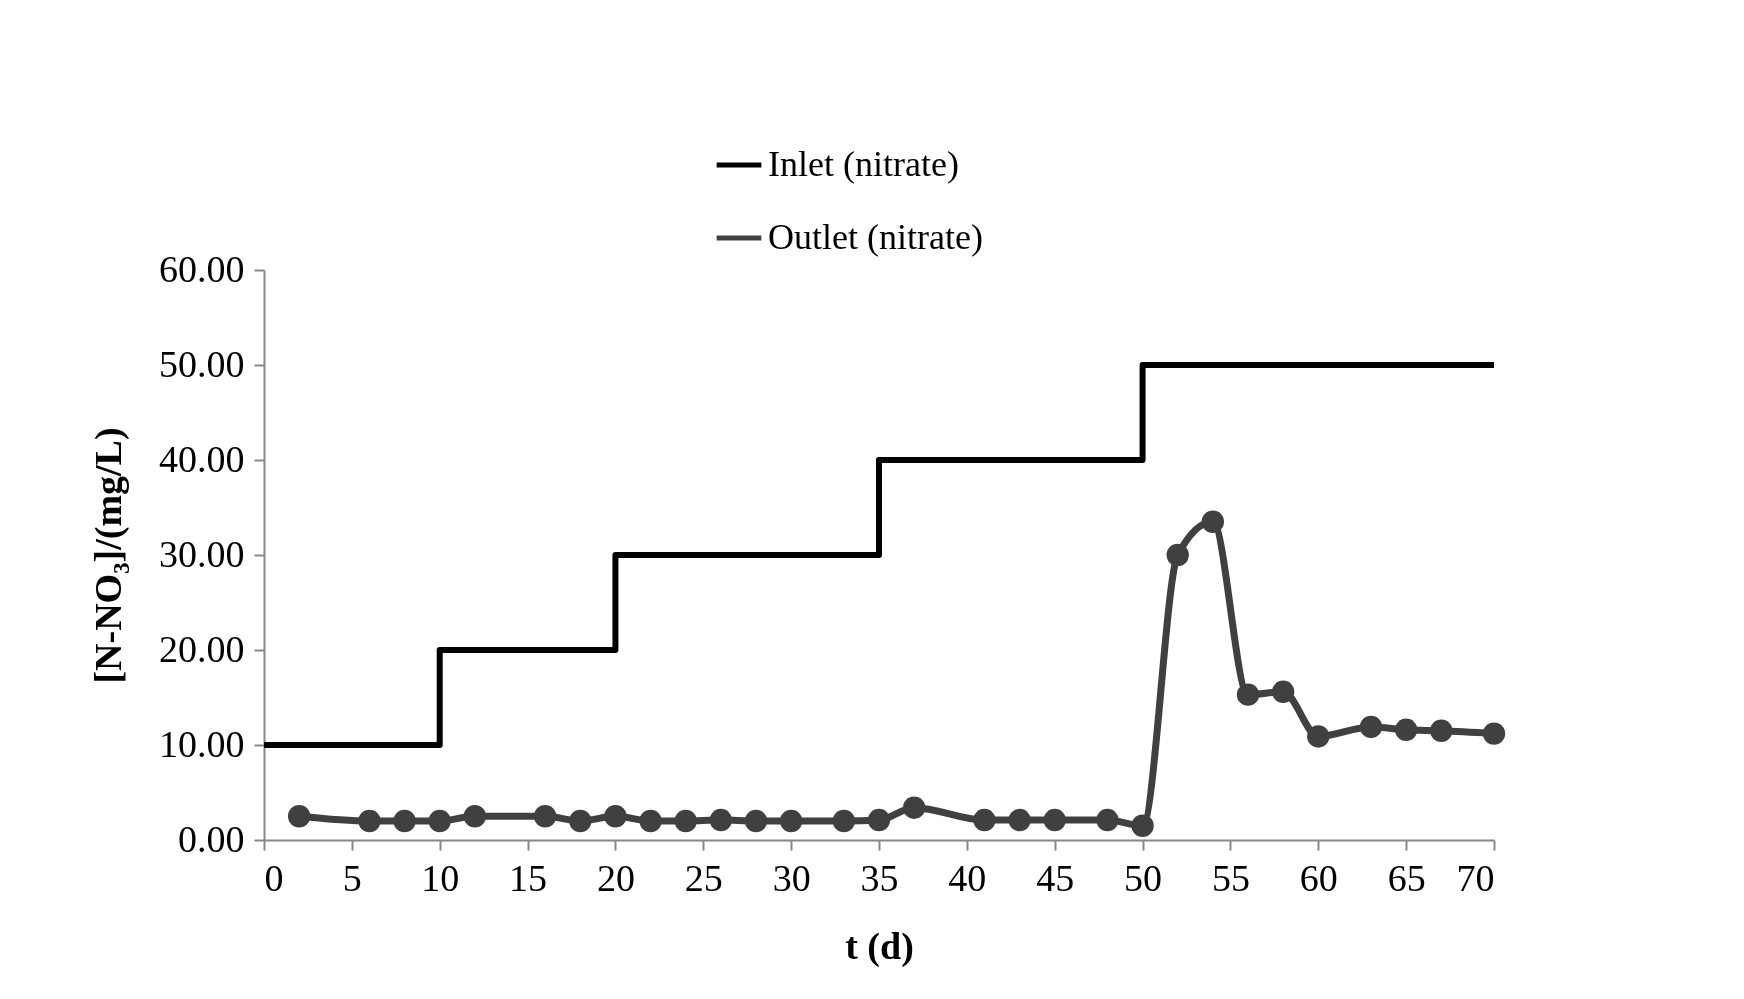 This screenshot has width=1744, height=999. I want to click on y-axis-title: [N-NO₃]/(mg/L), so click(108, 555).